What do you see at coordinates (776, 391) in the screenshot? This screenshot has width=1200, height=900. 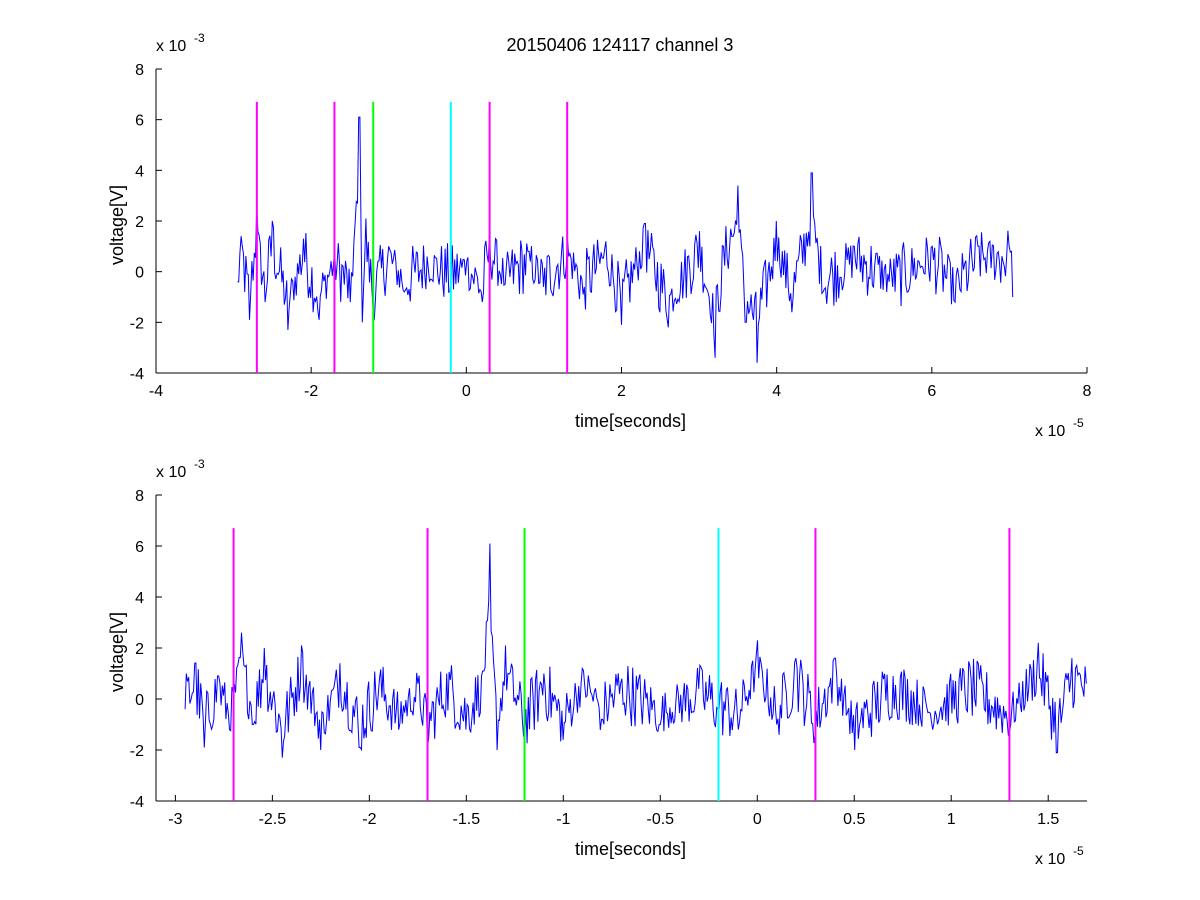 I see `x-tick-label: 4` at bounding box center [776, 391].